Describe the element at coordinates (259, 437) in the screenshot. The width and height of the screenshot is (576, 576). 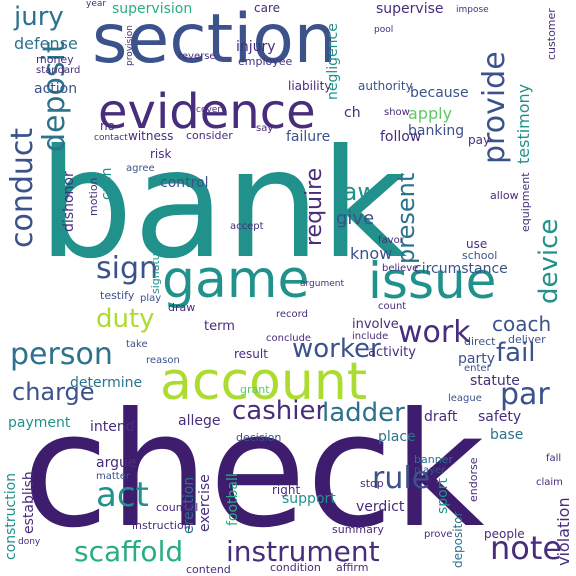
I see `word-decision: decision` at that location.